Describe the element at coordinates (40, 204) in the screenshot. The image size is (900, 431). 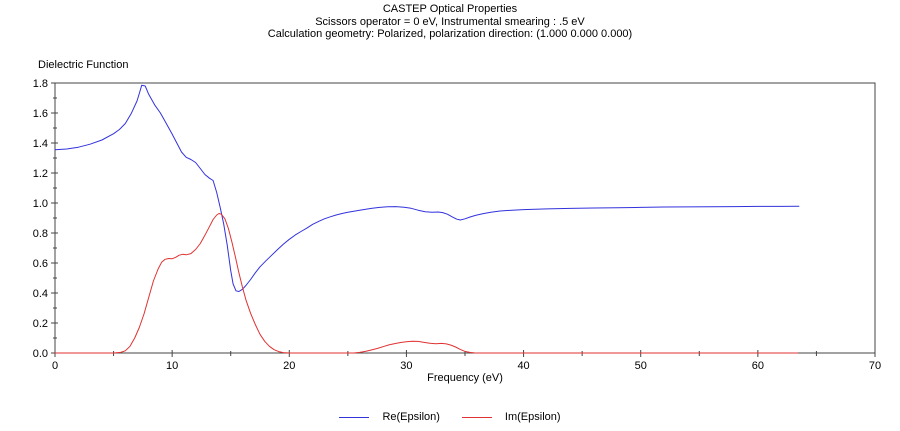
I see `y-tick-label: 1.0` at that location.